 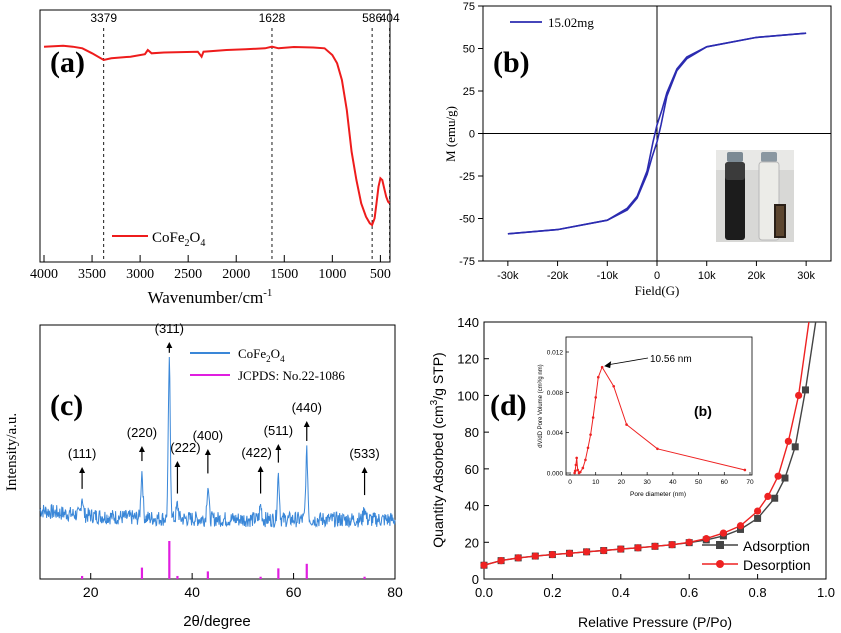 I want to click on inset-annotation-arrow-head, so click(x=608, y=365).